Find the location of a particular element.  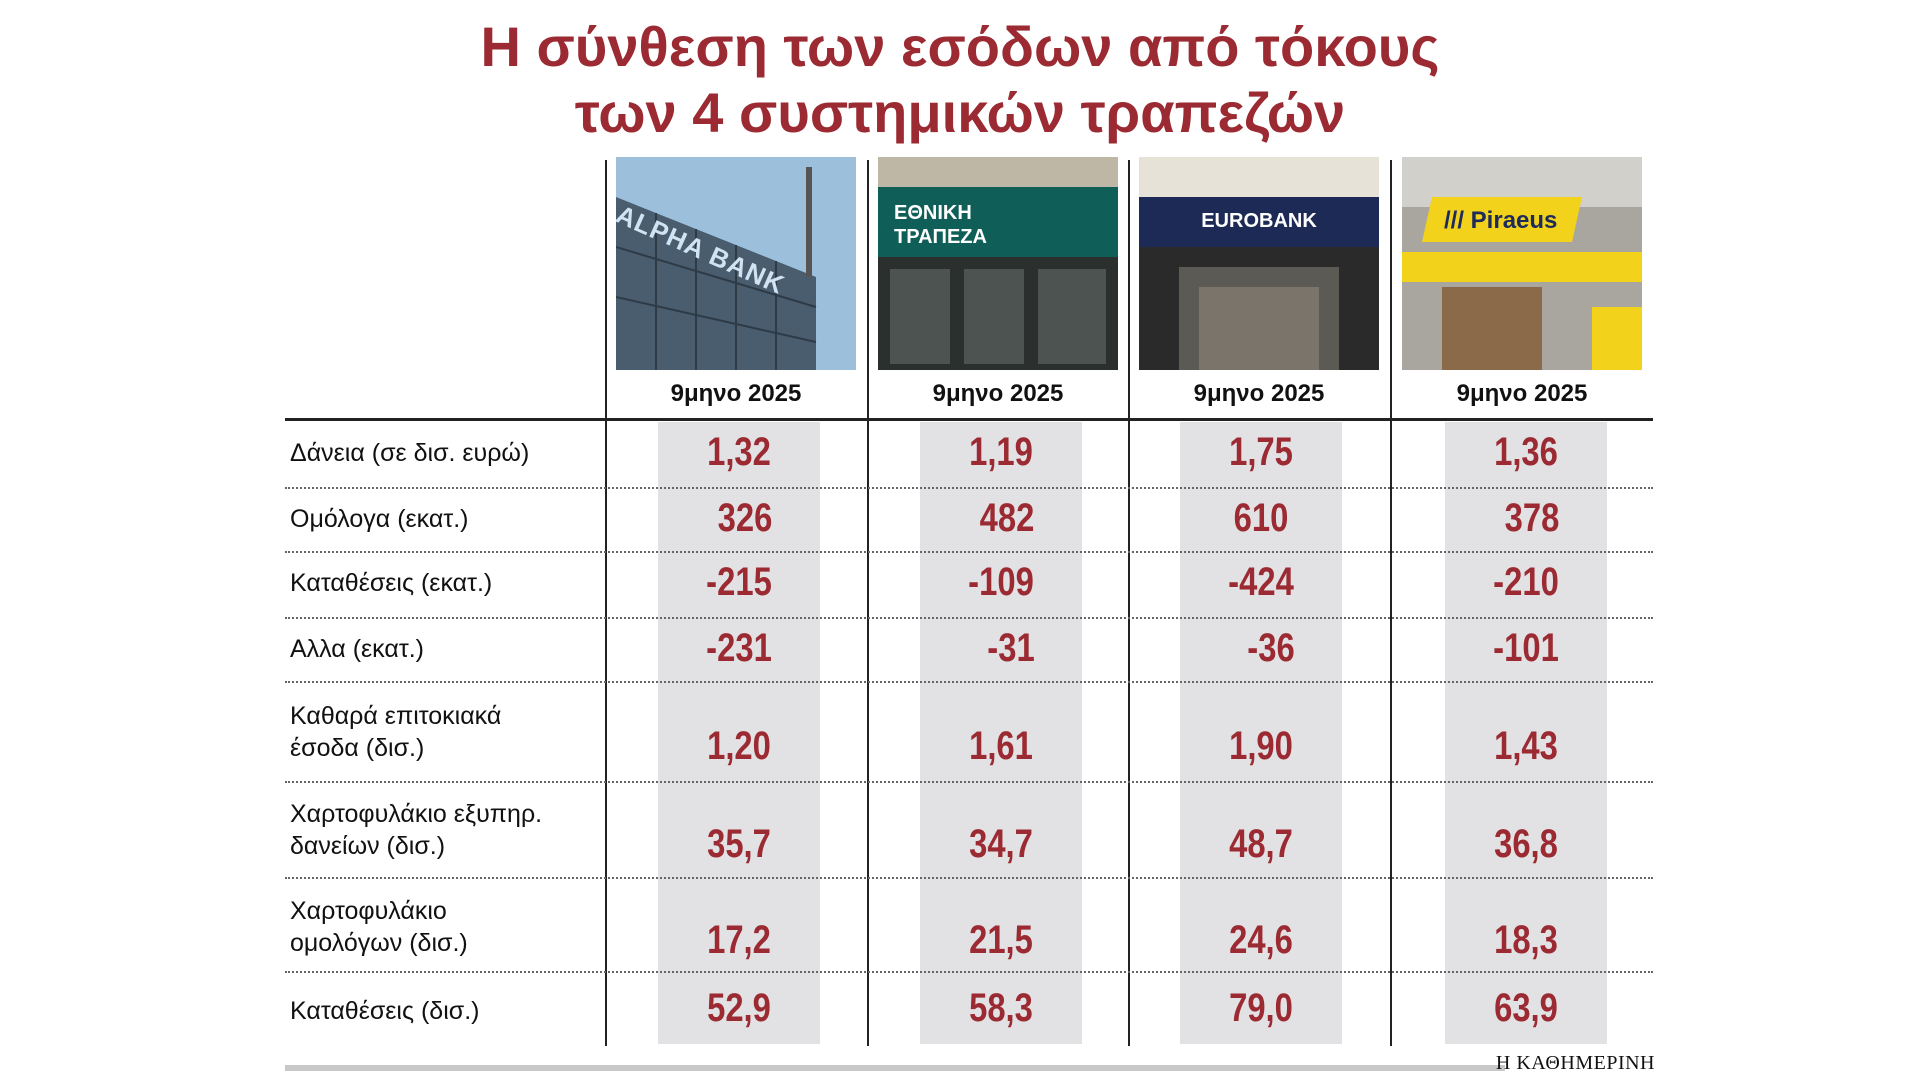

value-cell: 326 is located at coordinates (745, 518).